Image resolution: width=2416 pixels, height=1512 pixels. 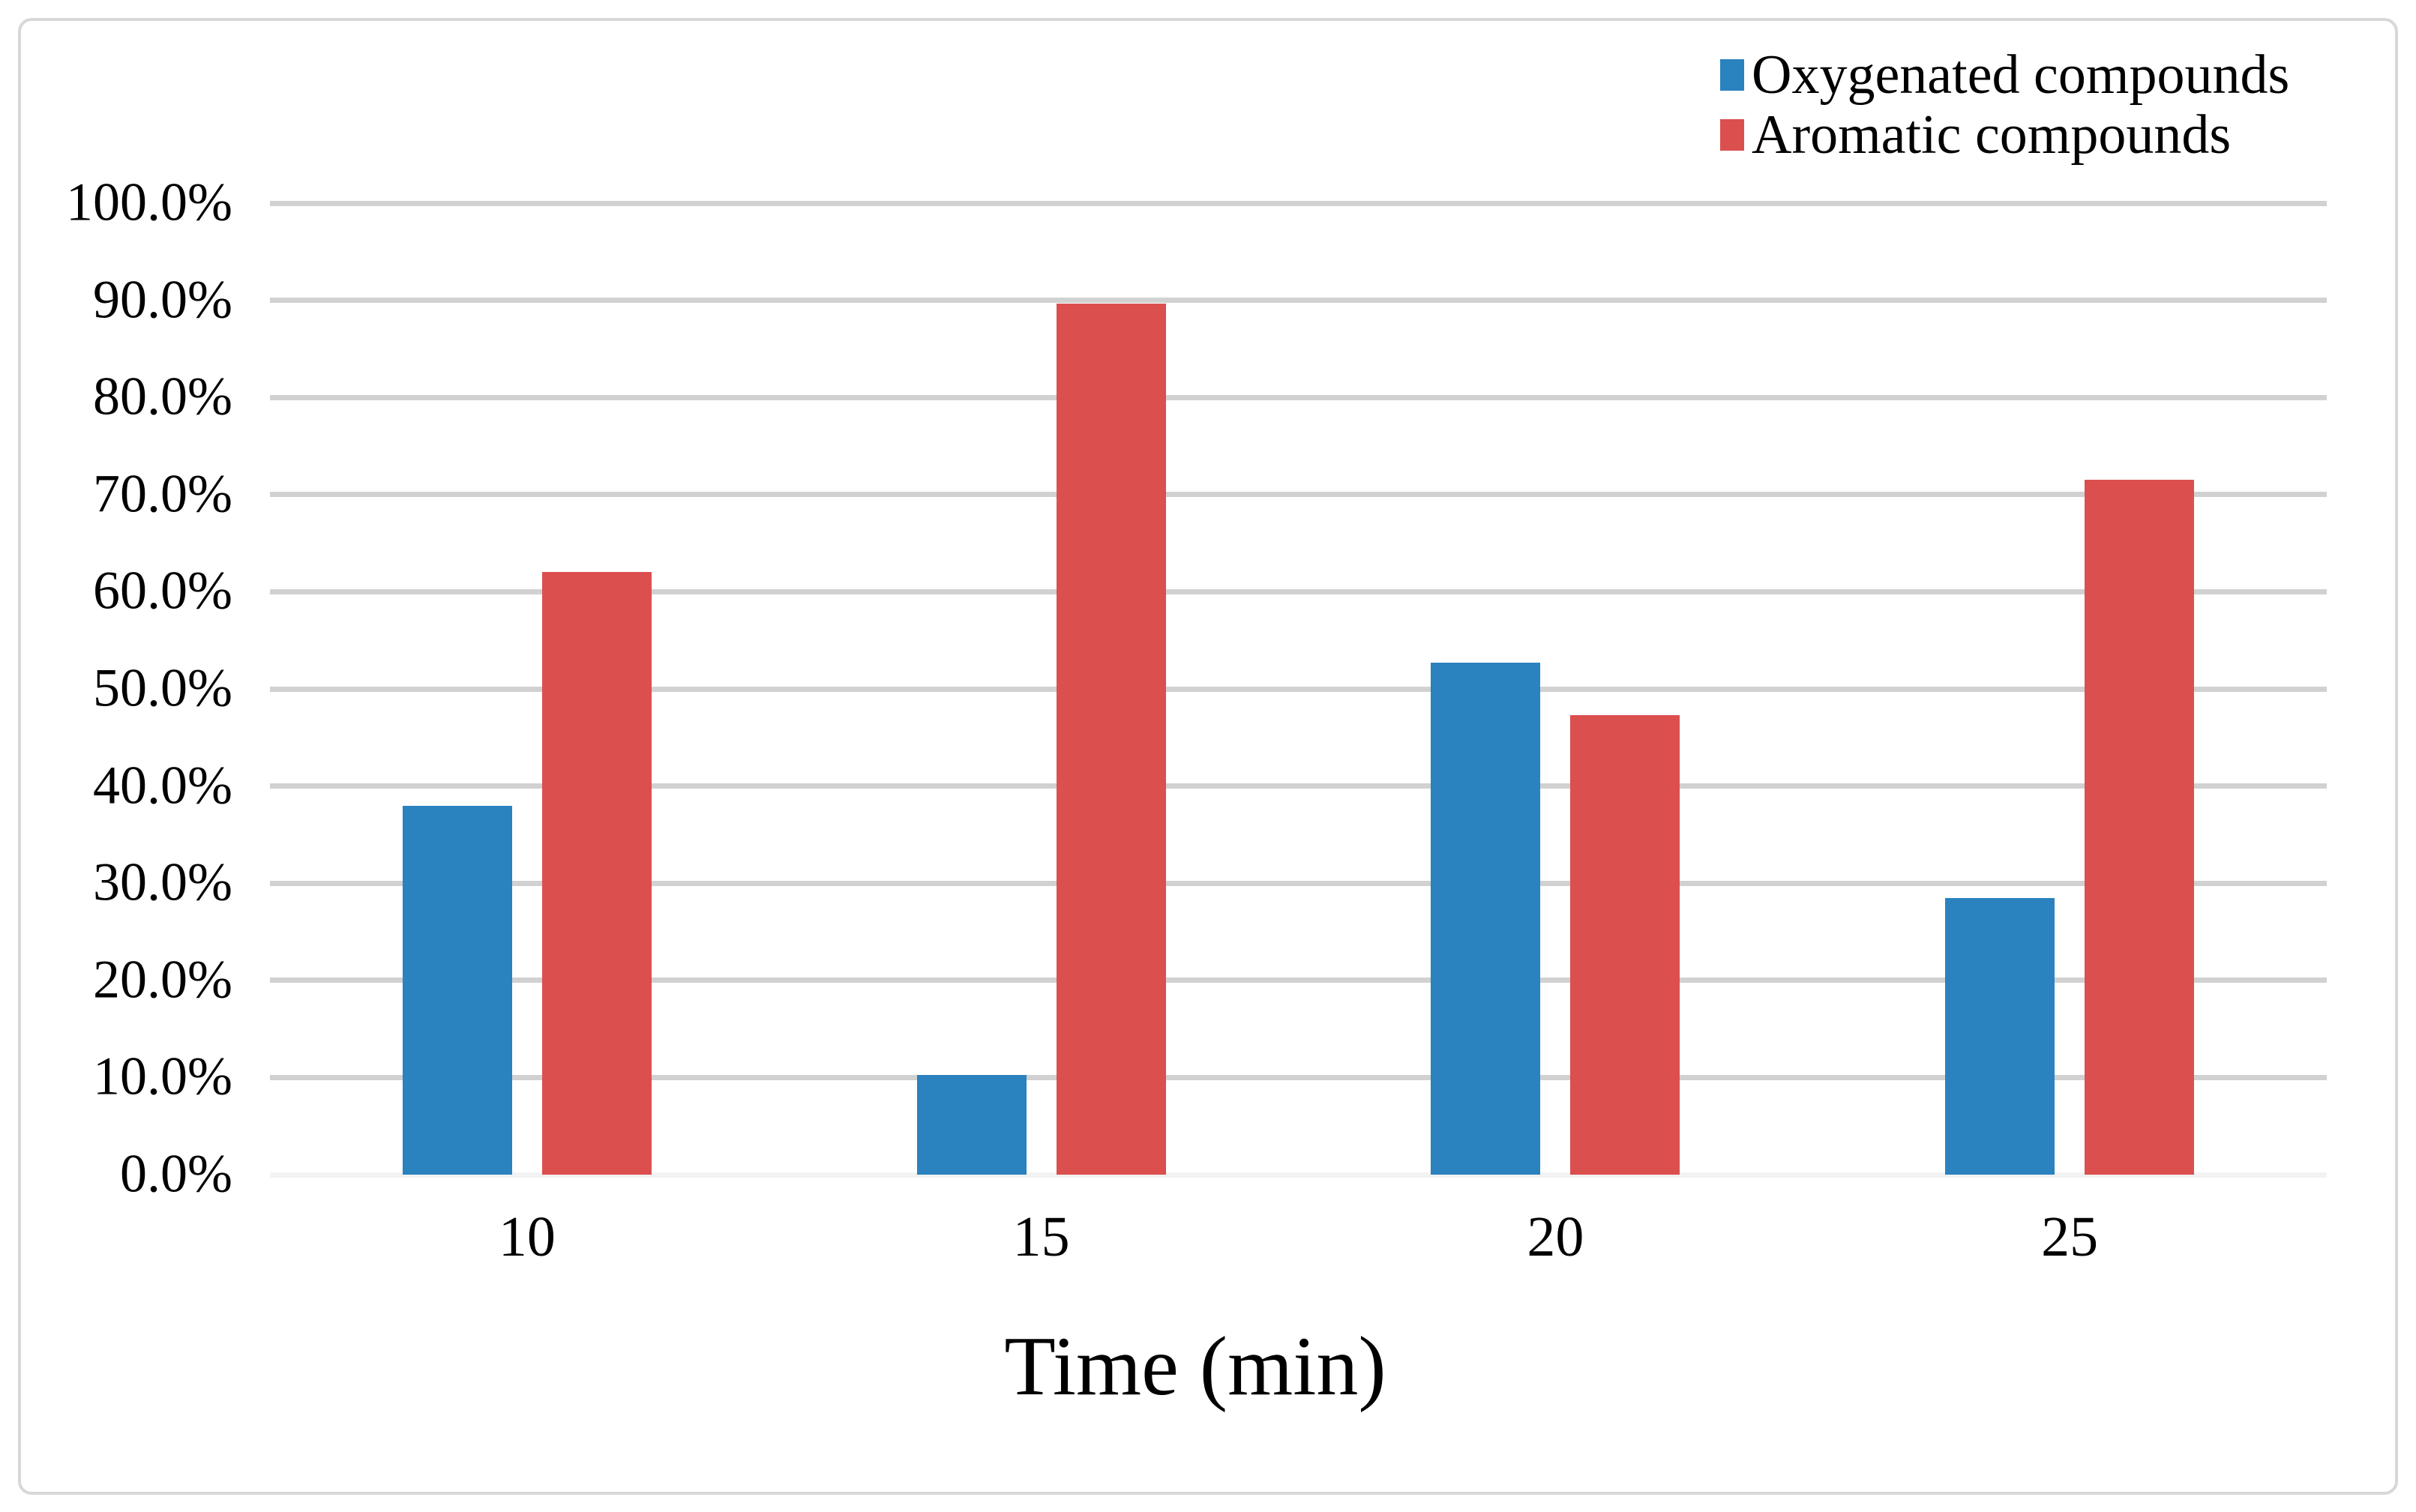 What do you see at coordinates (1195, 1366) in the screenshot?
I see `x-axis-title: Time (min)` at bounding box center [1195, 1366].